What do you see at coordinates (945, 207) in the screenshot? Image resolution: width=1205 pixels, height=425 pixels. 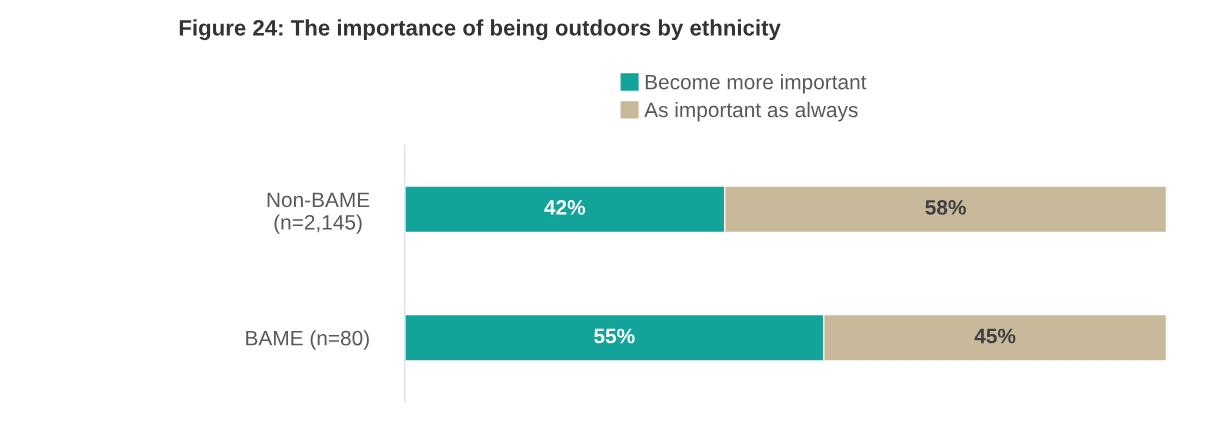 I see `data-label: 58%` at bounding box center [945, 207].